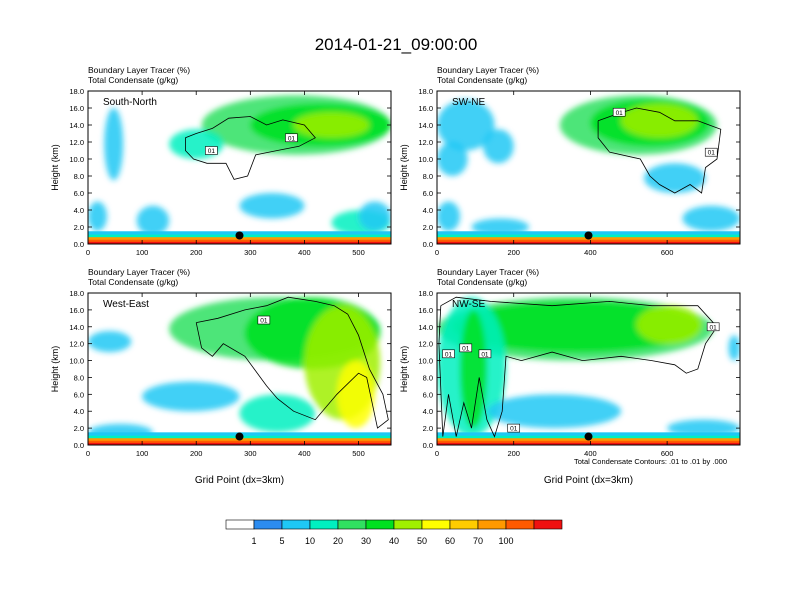 The image size is (792, 612). What do you see at coordinates (478, 541) in the screenshot?
I see `colorbar-label: 70` at bounding box center [478, 541].